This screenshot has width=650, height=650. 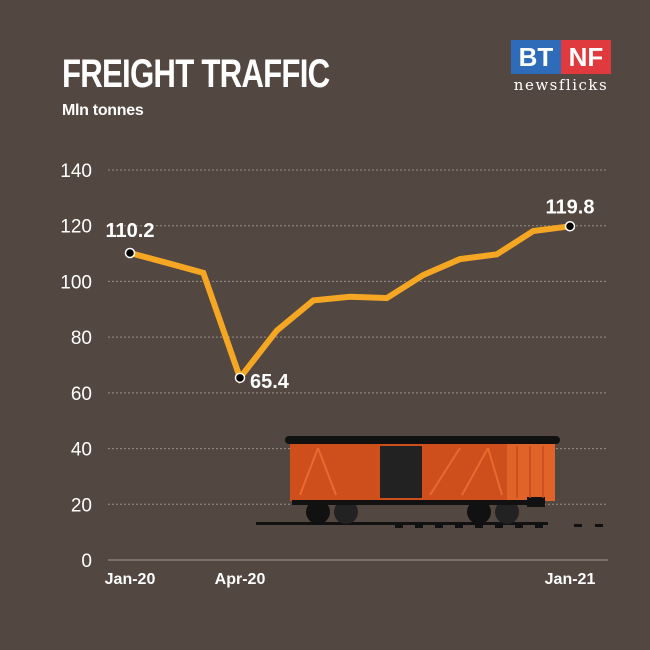 What do you see at coordinates (196, 74) in the screenshot?
I see `chart-title: FREIGHT TRAFFIC` at bounding box center [196, 74].